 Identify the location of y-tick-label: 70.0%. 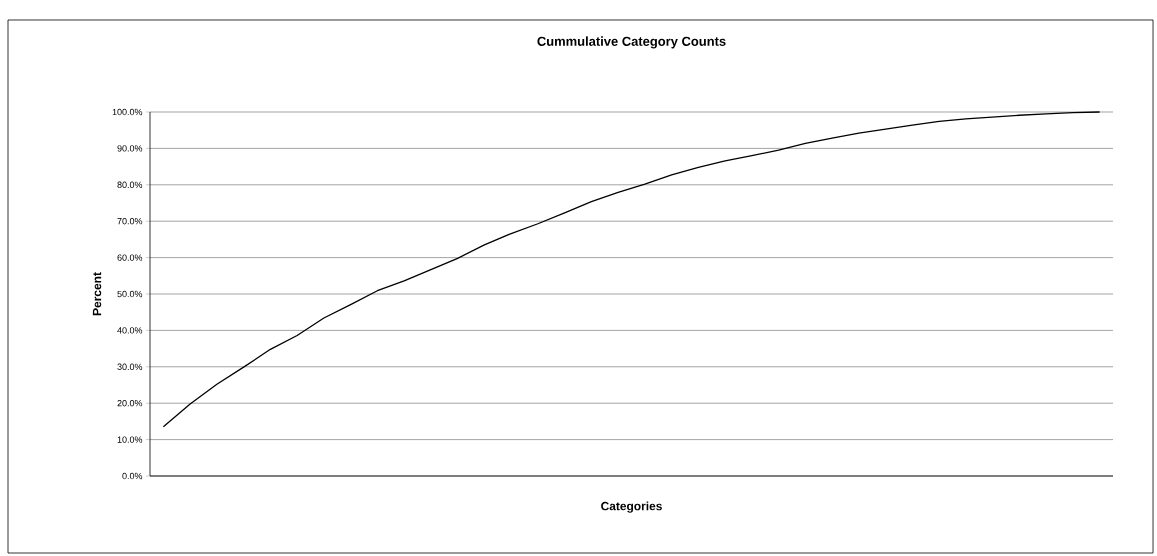
(130, 221).